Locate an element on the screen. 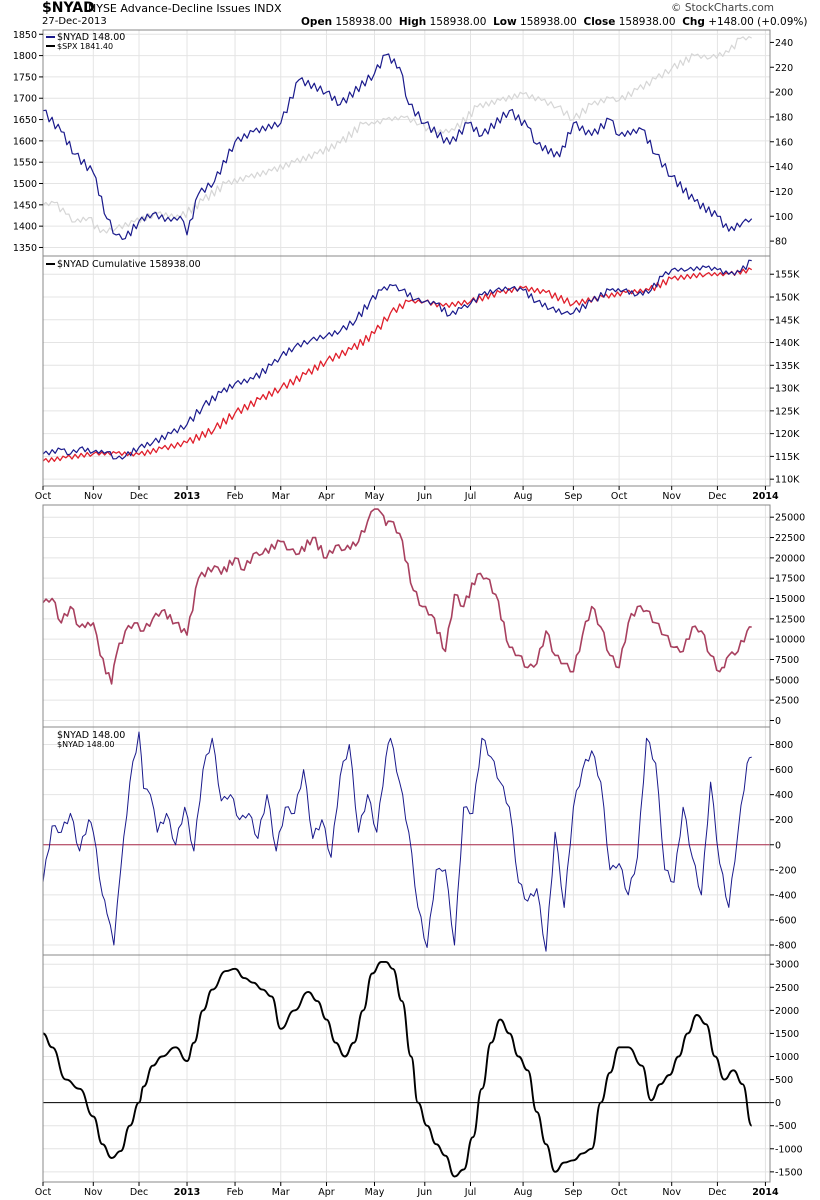 The height and width of the screenshot is (1200, 820). y-tick-label: 145K is located at coordinates (787, 320).